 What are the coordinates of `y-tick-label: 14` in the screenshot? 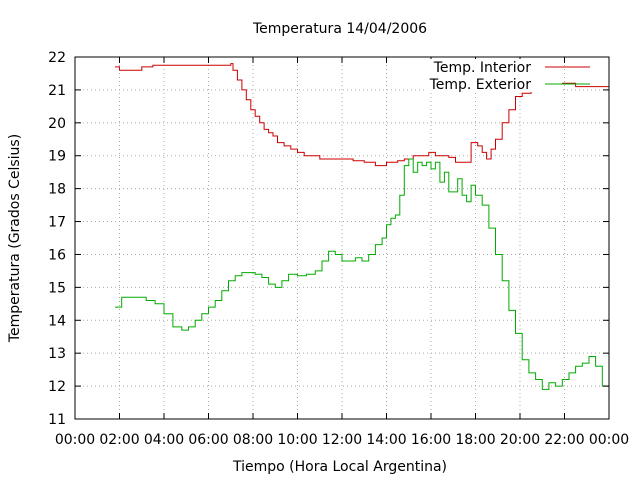 It's located at (57, 321).